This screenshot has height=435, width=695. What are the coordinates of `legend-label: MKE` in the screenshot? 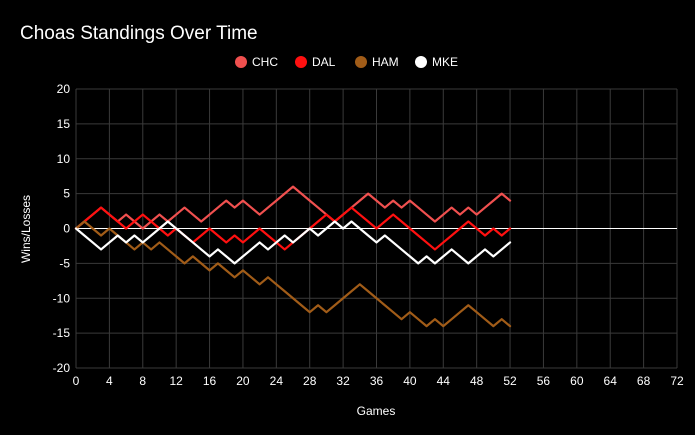 It's located at (445, 62).